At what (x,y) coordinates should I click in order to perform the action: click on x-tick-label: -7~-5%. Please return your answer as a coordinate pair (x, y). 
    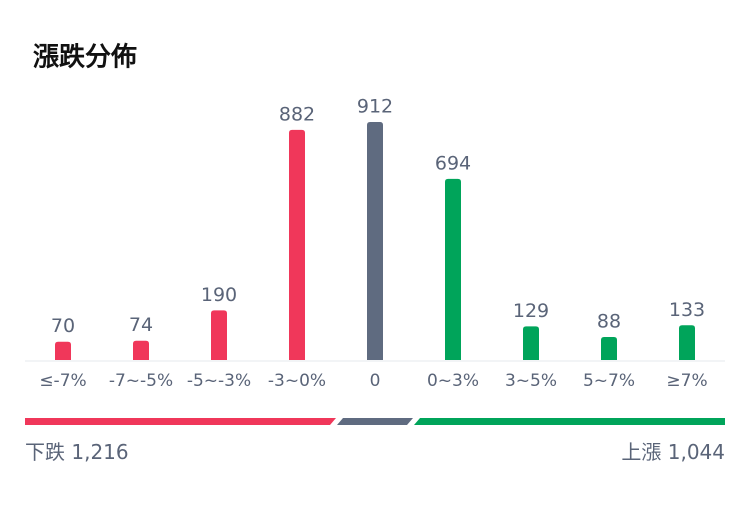
    Looking at the image, I should click on (141, 381).